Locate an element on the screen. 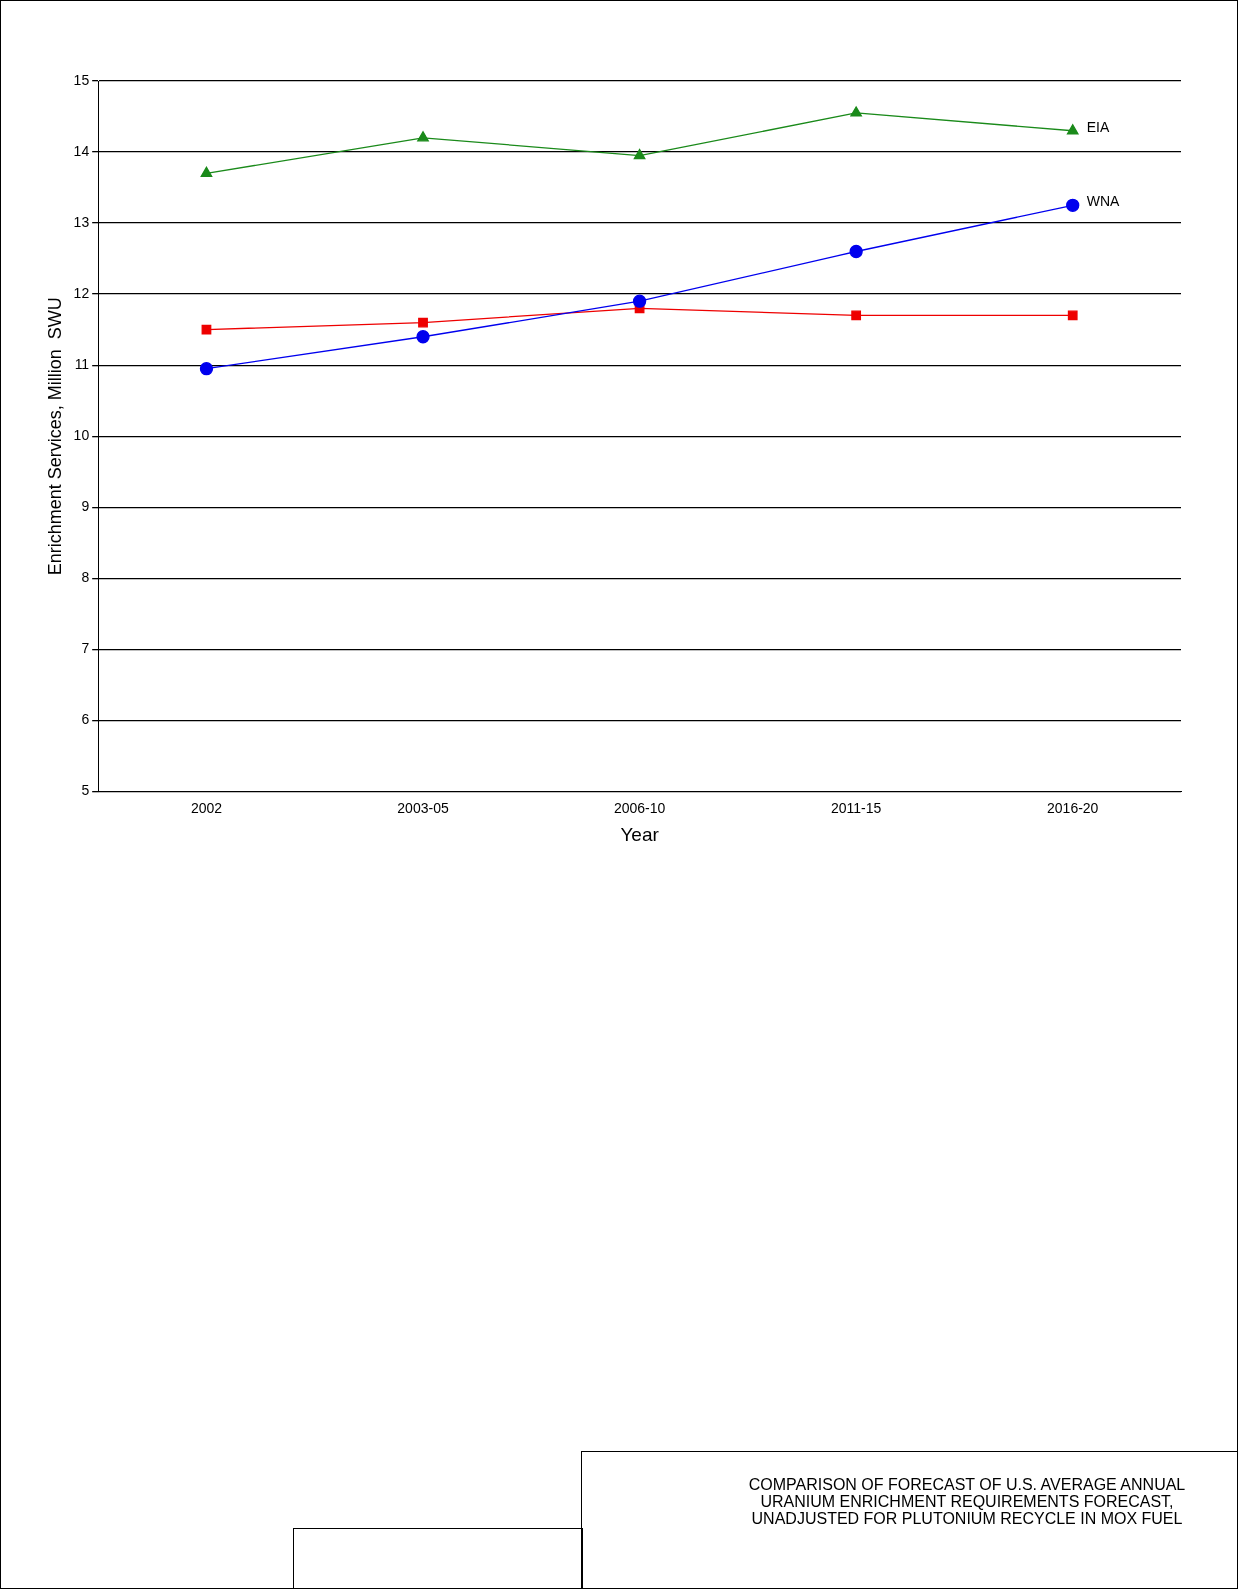 The height and width of the screenshot is (1589, 1238). y-tick-label: 9 is located at coordinates (85, 506).